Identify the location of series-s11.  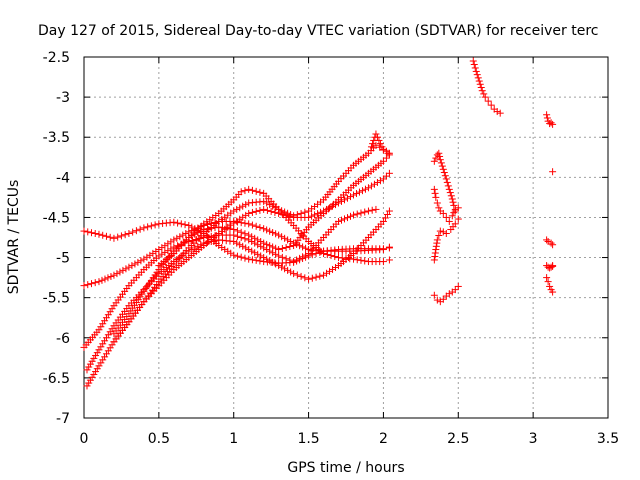
(446, 205).